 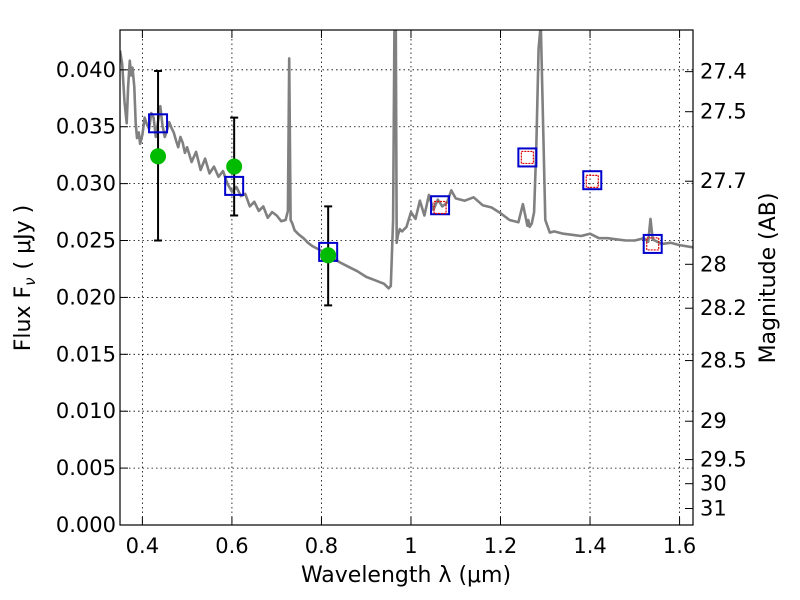 What do you see at coordinates (500, 546) in the screenshot?
I see `x-tick-label: 1.2` at bounding box center [500, 546].